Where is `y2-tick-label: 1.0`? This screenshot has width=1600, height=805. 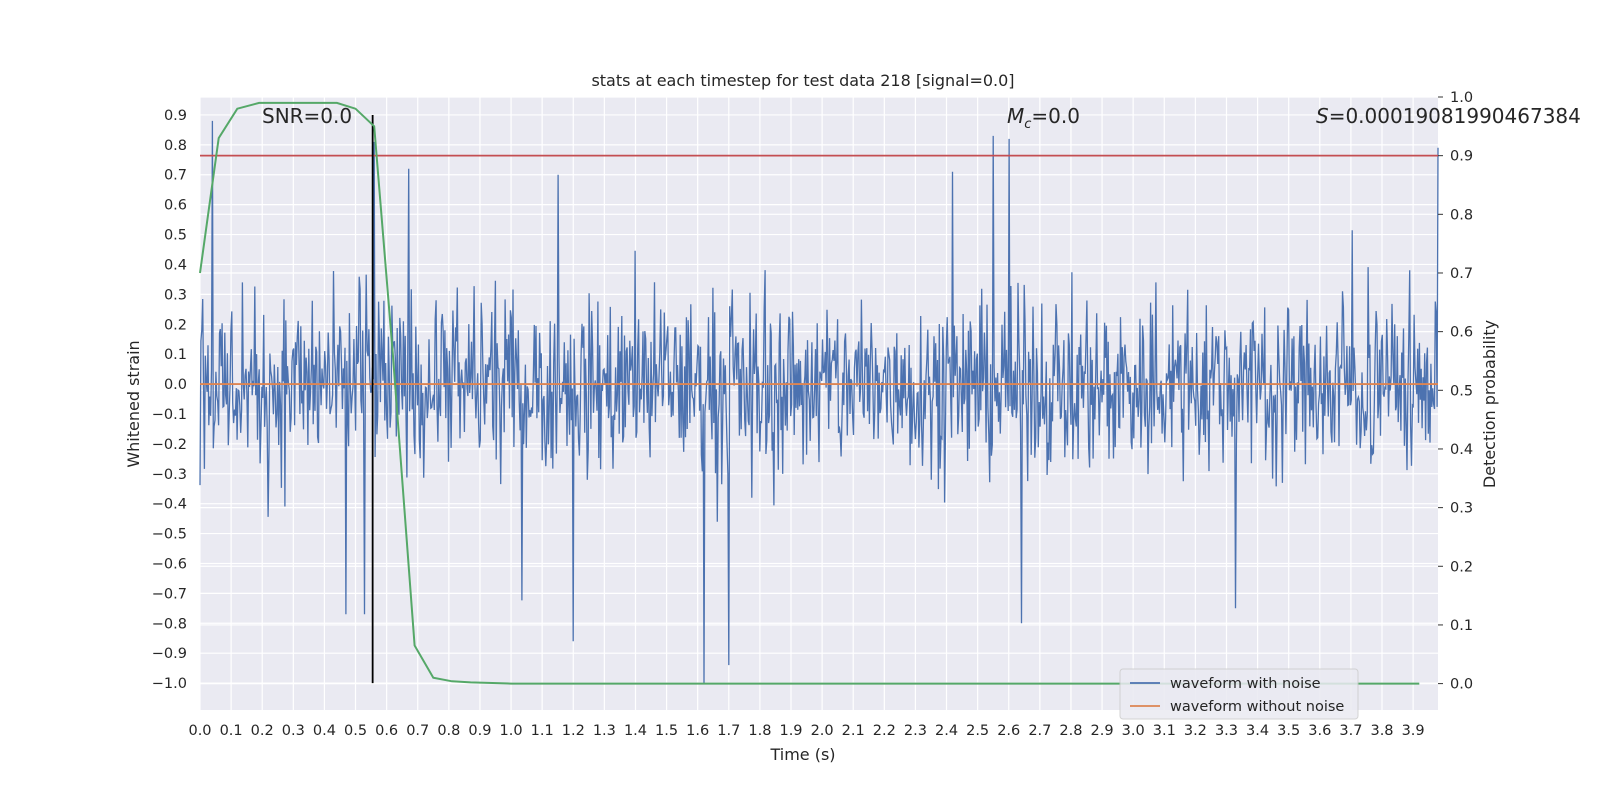
y2-tick-label: 1.0 is located at coordinates (1461, 98).